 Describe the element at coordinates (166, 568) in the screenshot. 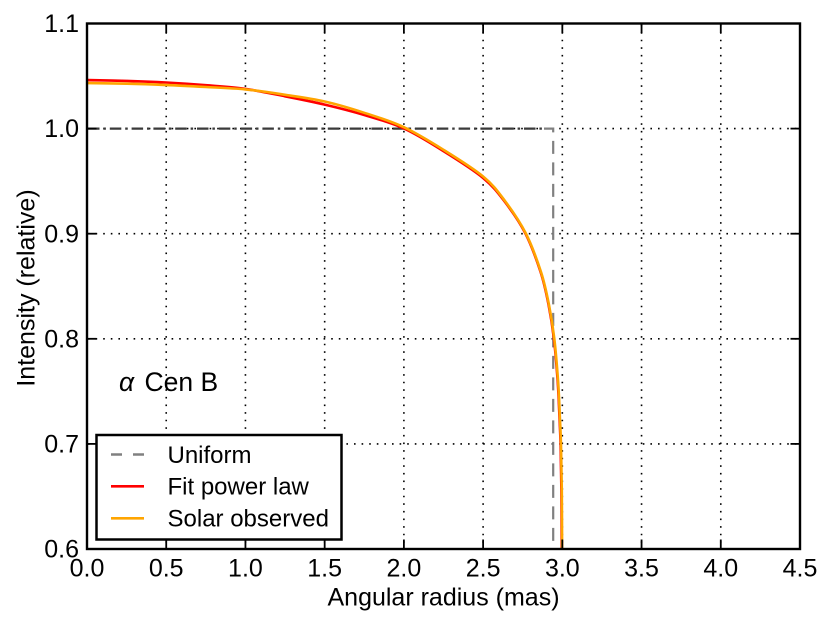

I see `svg-text: 0.5` at that location.